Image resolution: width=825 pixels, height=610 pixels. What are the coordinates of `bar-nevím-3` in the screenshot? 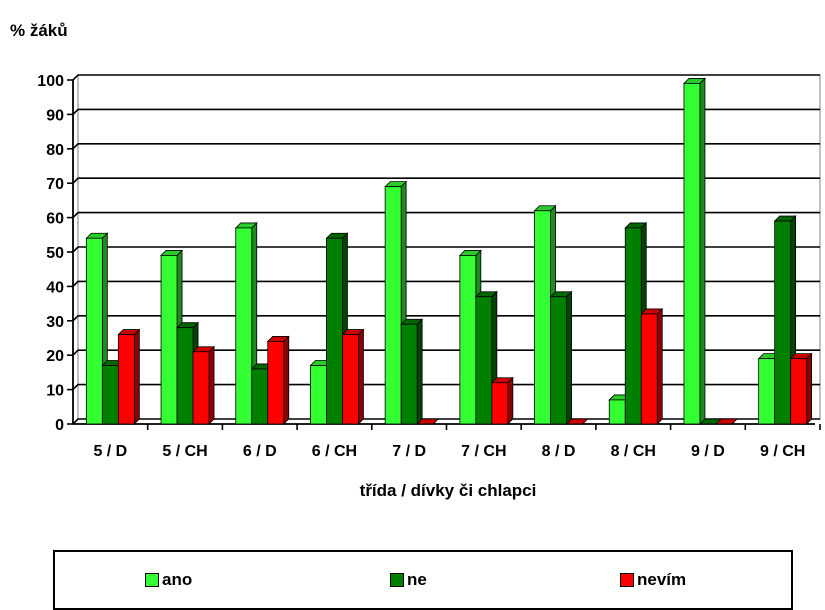 It's located at (350, 379).